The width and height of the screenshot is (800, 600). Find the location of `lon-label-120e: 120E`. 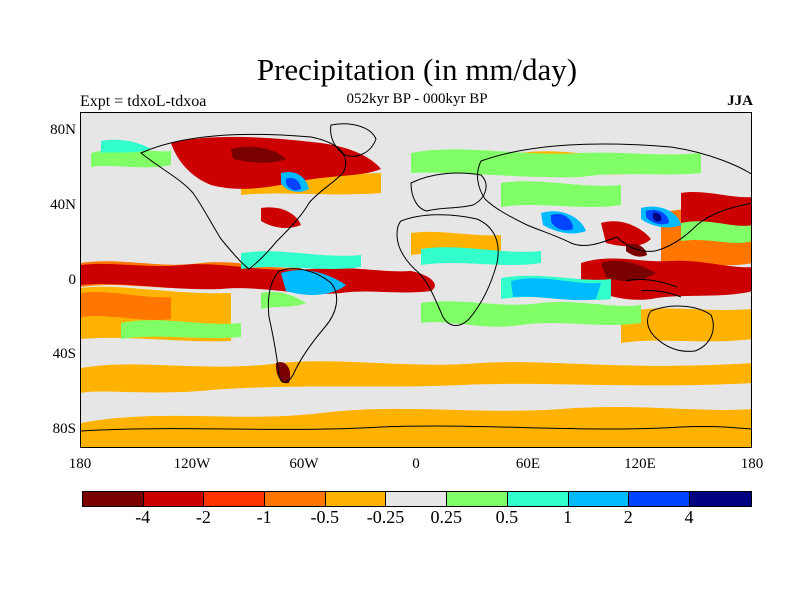

lon-label-120e: 120E is located at coordinates (640, 464).